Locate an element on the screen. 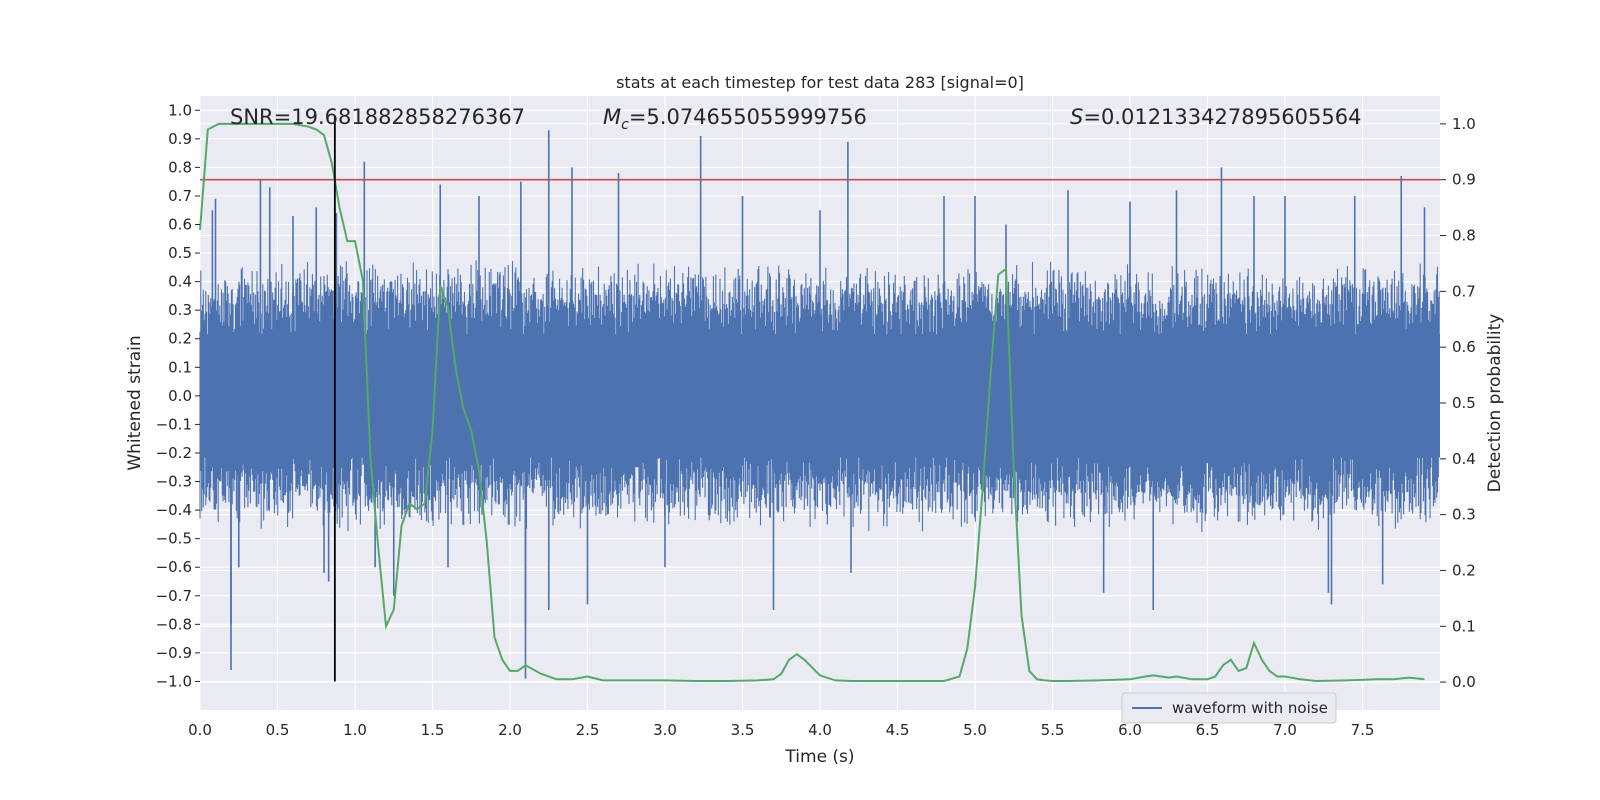 Image resolution: width=1600 pixels, height=800 pixels. y-tick-label: −0.6 is located at coordinates (174, 567).